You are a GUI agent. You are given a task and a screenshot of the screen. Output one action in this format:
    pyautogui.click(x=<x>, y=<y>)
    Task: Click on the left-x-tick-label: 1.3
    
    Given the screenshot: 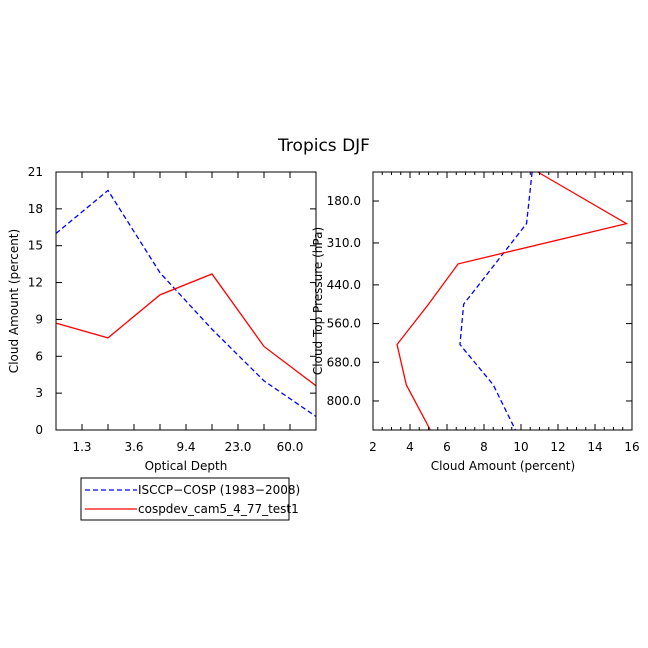 What is the action you would take?
    pyautogui.click(x=81, y=447)
    